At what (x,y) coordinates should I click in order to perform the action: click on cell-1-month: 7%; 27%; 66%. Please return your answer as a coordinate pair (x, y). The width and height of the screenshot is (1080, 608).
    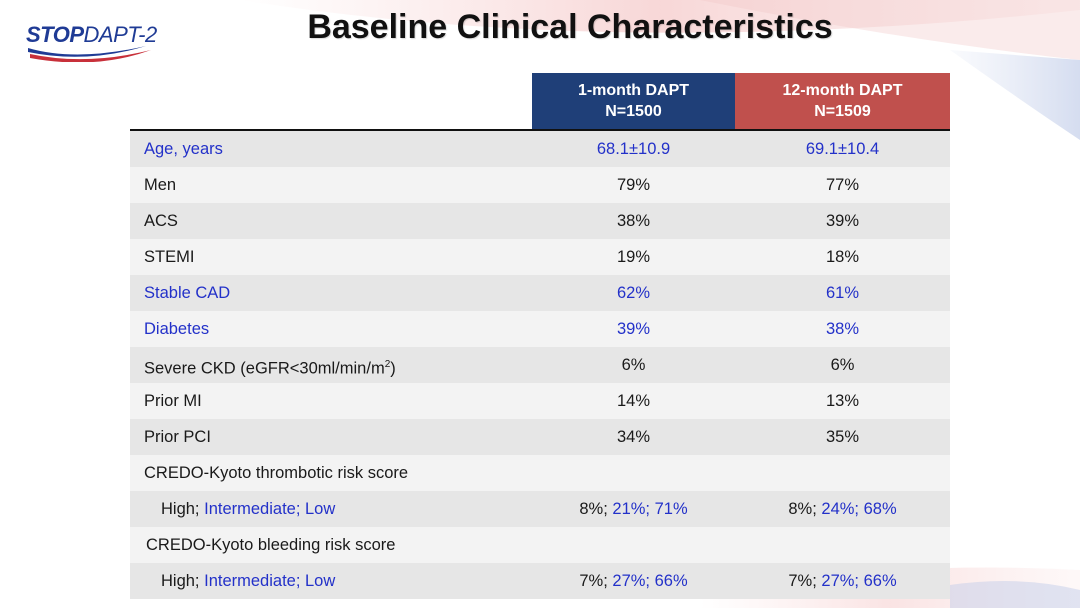
    Looking at the image, I should click on (633, 581).